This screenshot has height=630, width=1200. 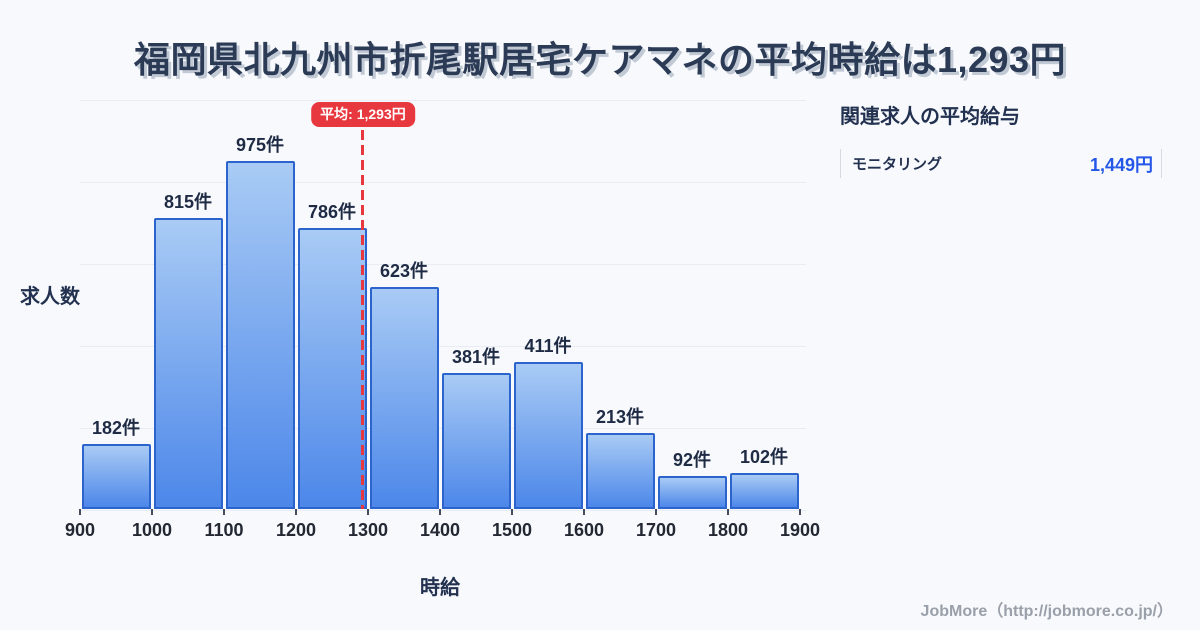 What do you see at coordinates (363, 114) in the screenshot?
I see `average-label: 平均: 1,293円` at bounding box center [363, 114].